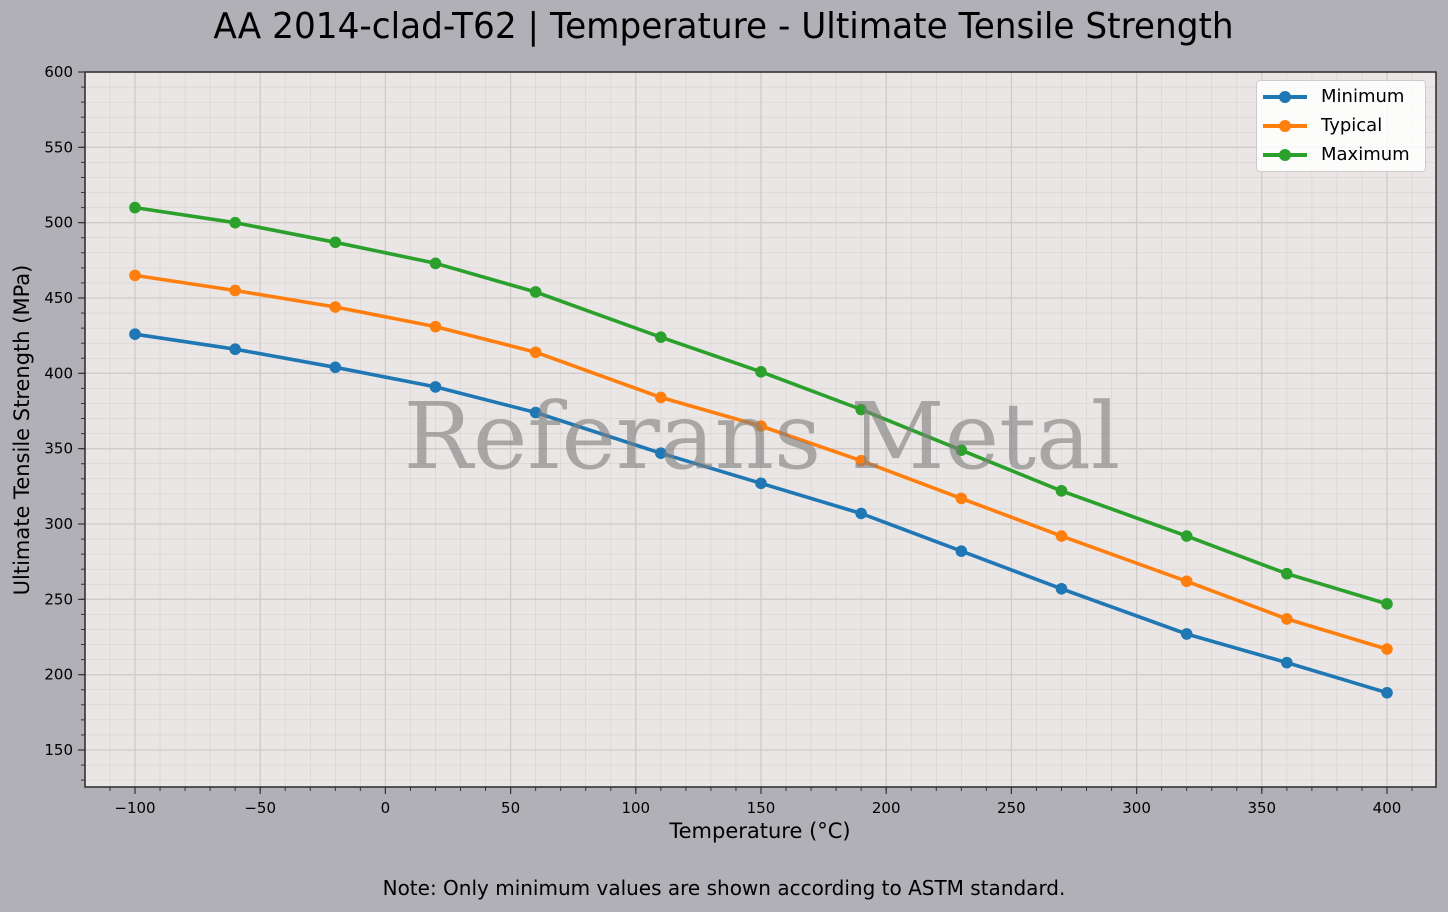  I want to click on x-tick-label: 0, so click(386, 808).